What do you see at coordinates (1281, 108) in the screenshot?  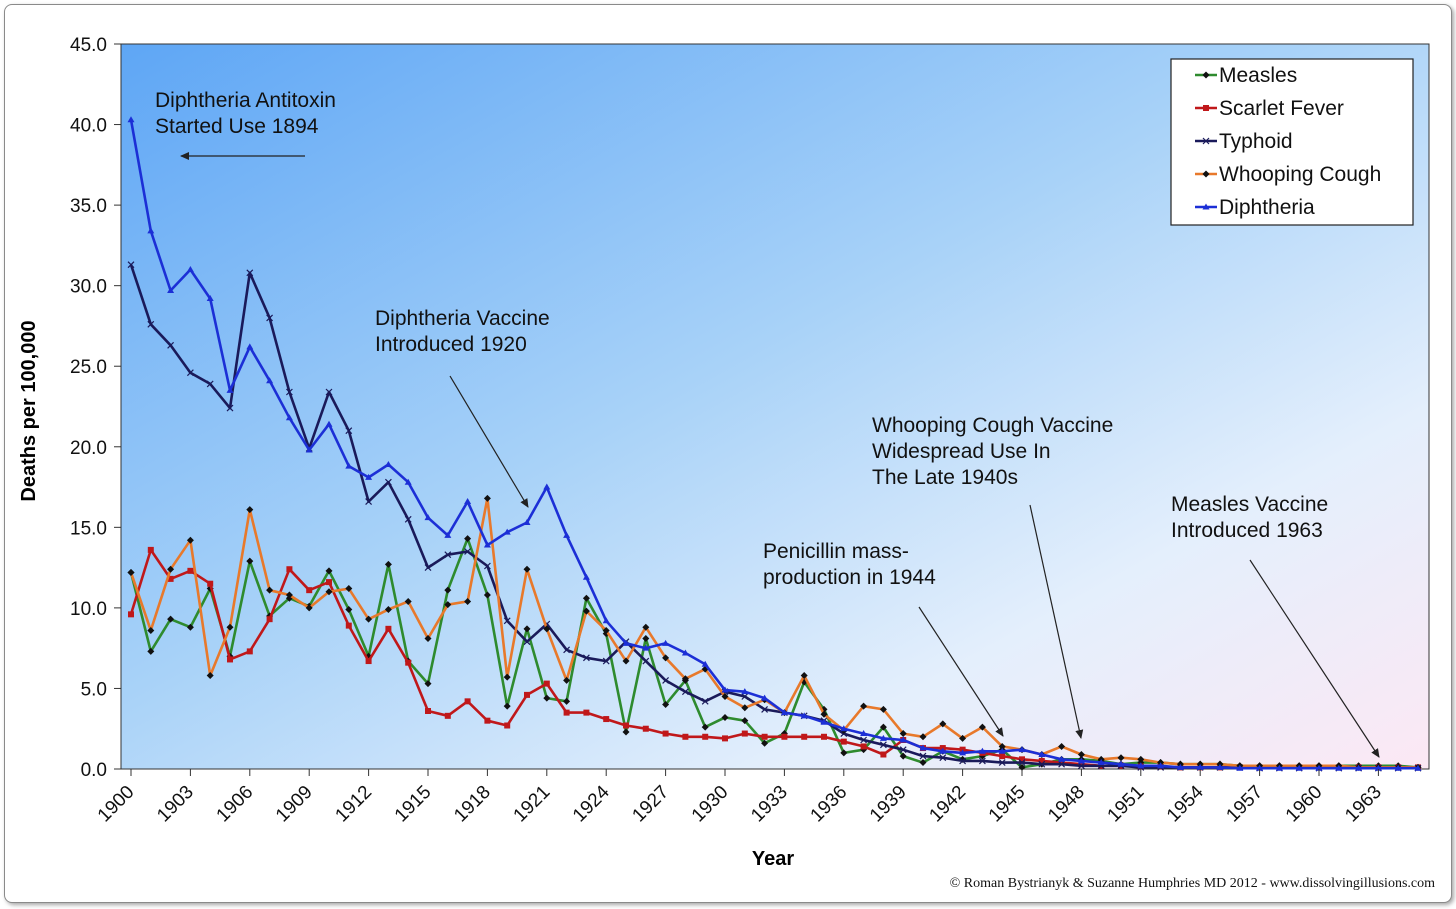 I see `legend-label: Scarlet Fever` at bounding box center [1281, 108].